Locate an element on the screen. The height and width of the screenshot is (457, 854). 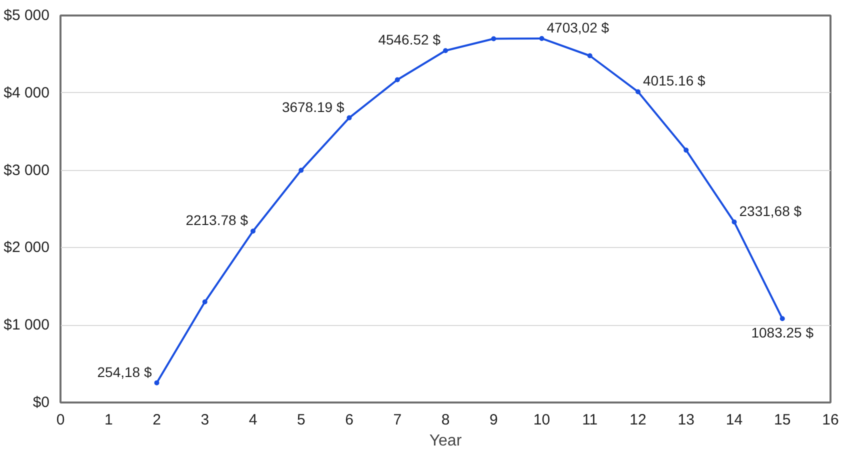
x-tick-label: 6 is located at coordinates (349, 420).